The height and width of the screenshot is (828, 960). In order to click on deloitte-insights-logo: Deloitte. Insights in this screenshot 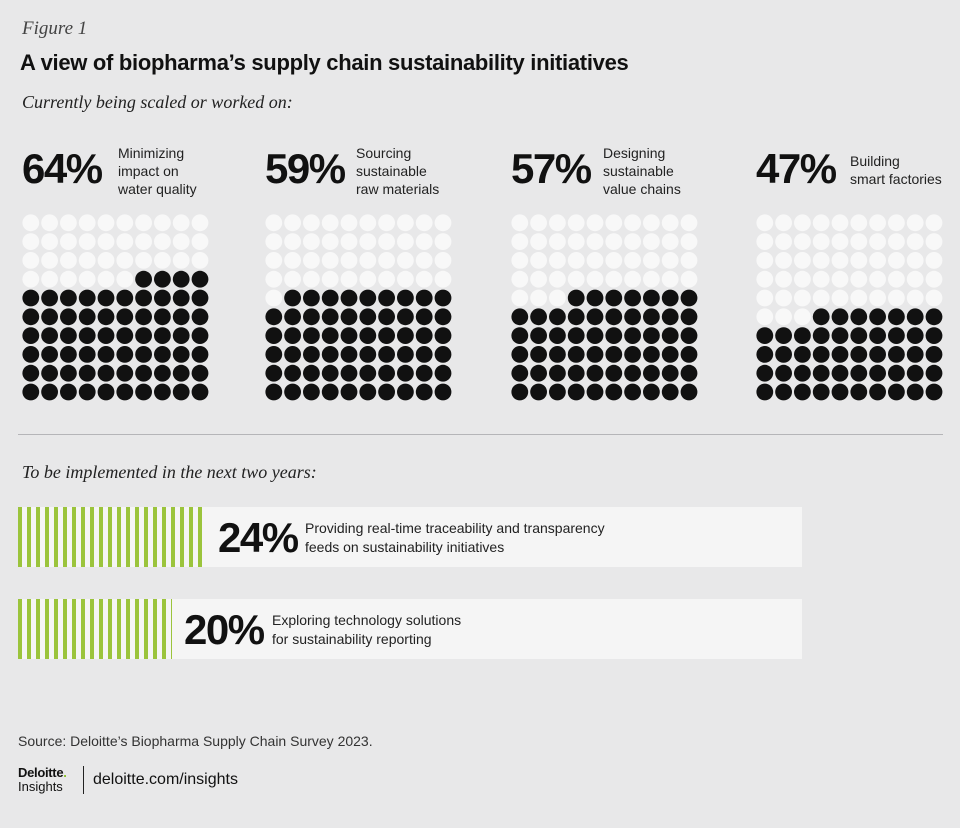, I will do `click(42, 780)`.